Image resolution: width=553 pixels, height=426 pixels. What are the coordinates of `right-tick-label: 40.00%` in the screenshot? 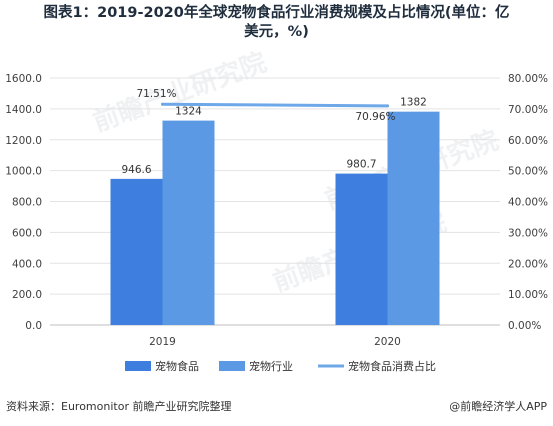 It's located at (528, 203).